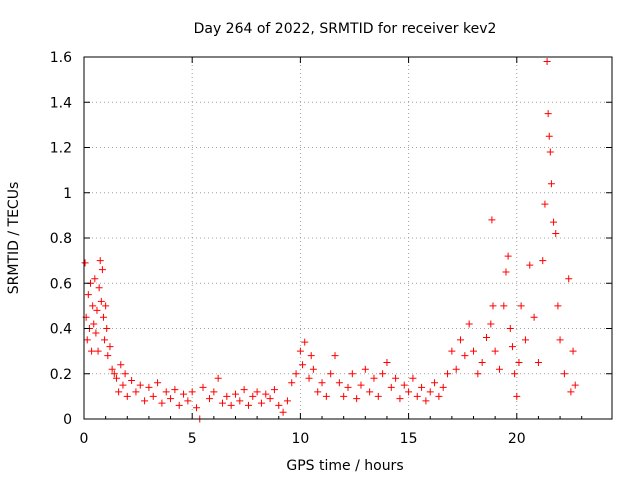 The height and width of the screenshot is (480, 640). What do you see at coordinates (14, 238) in the screenshot?
I see `y-axis-label: SRMTID / TECUs` at bounding box center [14, 238].